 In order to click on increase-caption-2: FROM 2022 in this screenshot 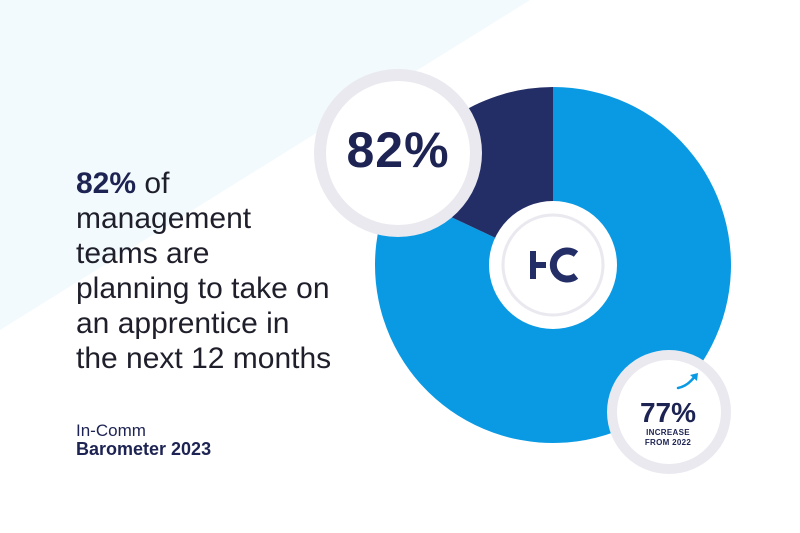, I will do `click(668, 442)`.